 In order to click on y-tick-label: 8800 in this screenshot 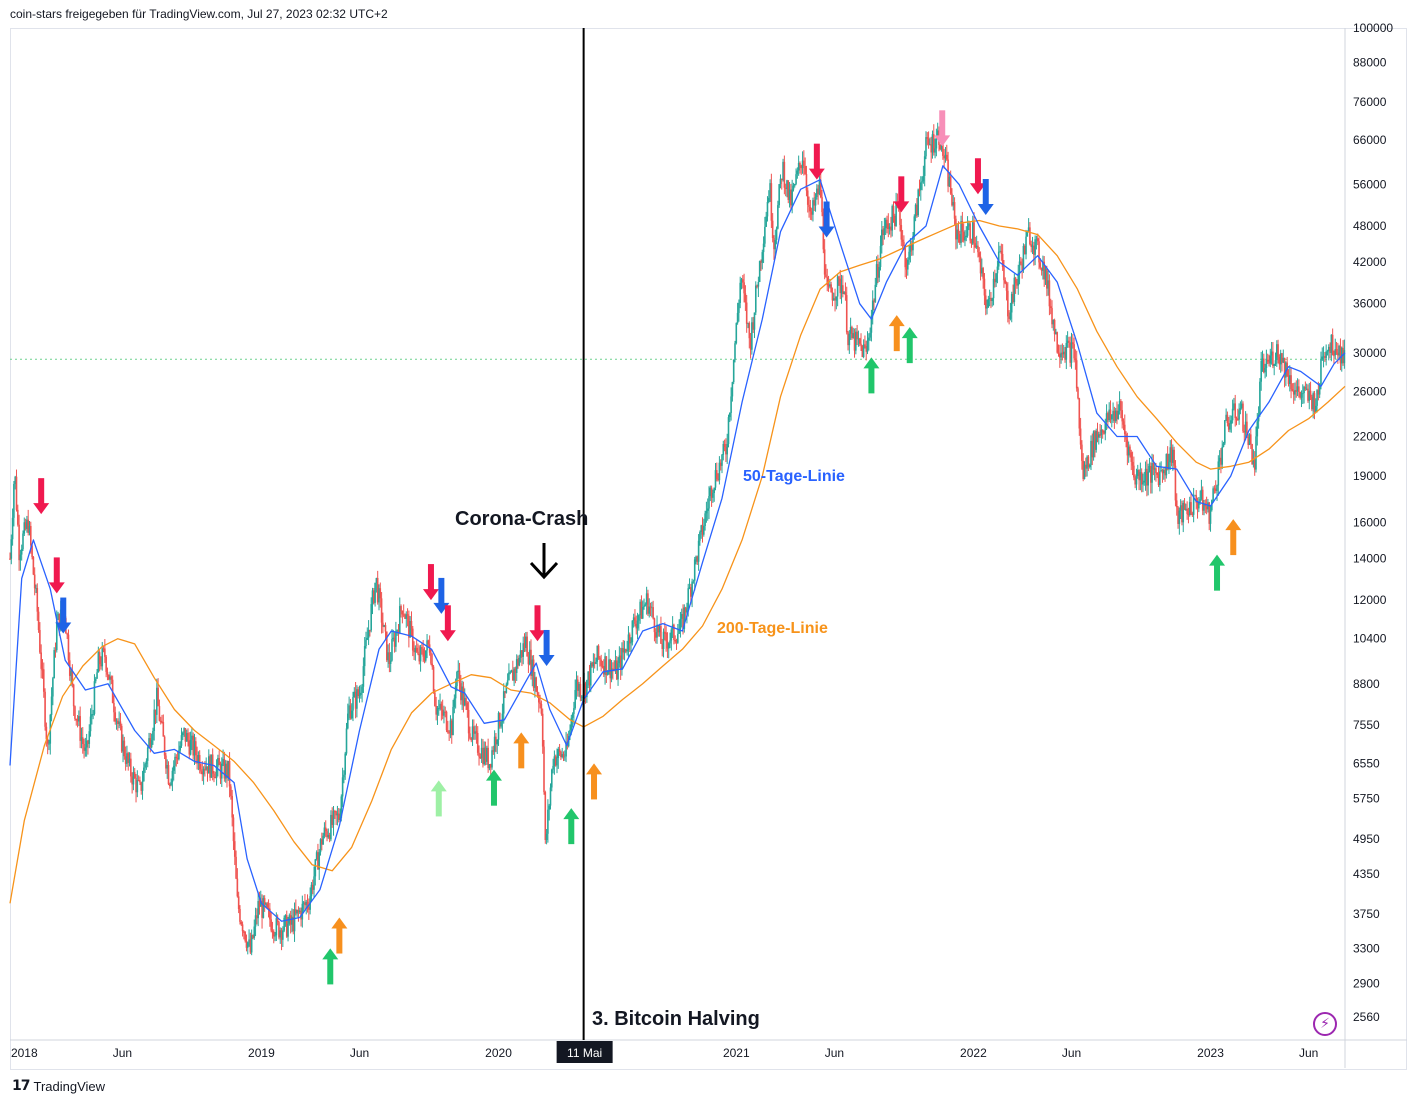, I will do `click(1366, 684)`.